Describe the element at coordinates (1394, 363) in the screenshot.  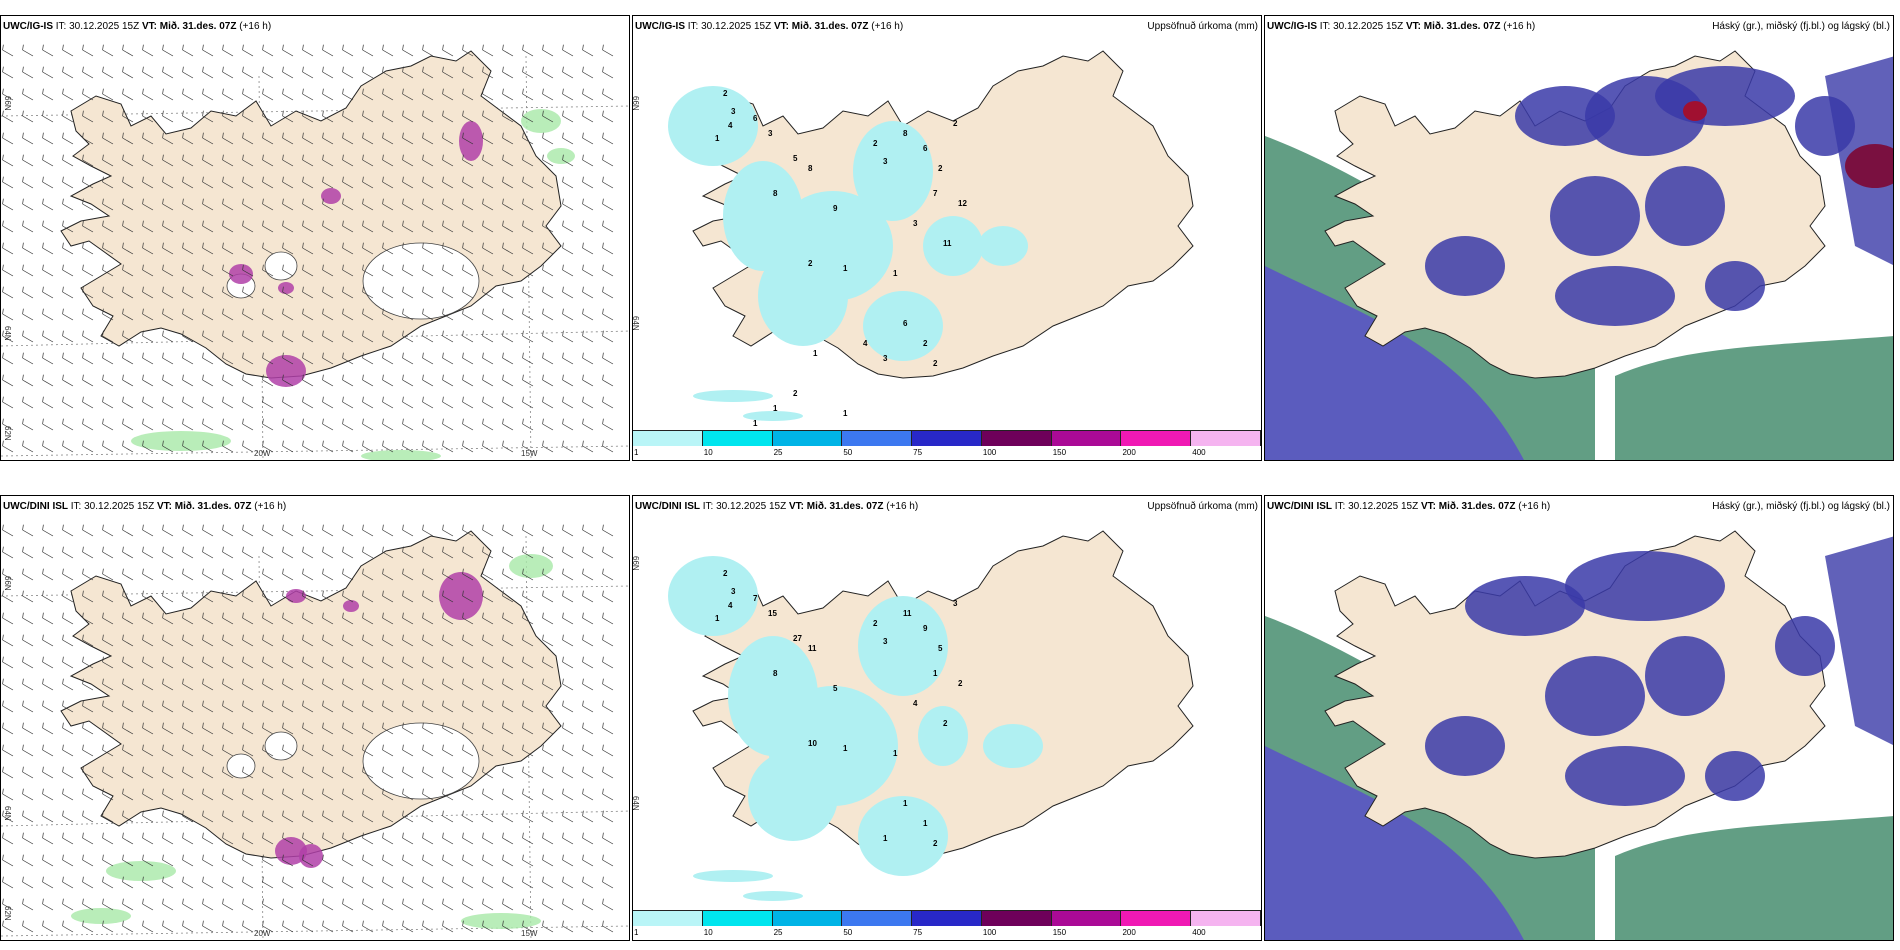
I see `mid-cloud` at that location.